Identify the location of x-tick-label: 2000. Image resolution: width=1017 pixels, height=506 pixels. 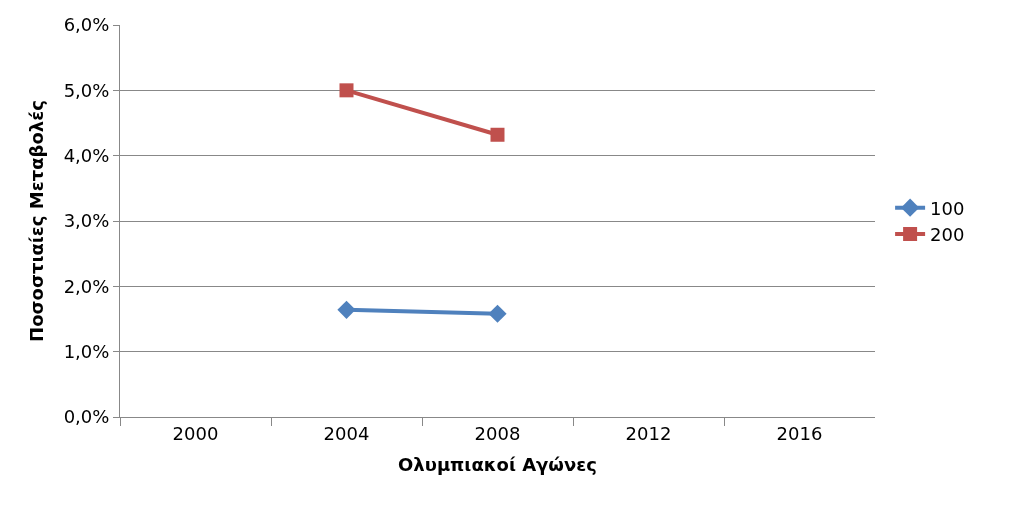
(195, 433).